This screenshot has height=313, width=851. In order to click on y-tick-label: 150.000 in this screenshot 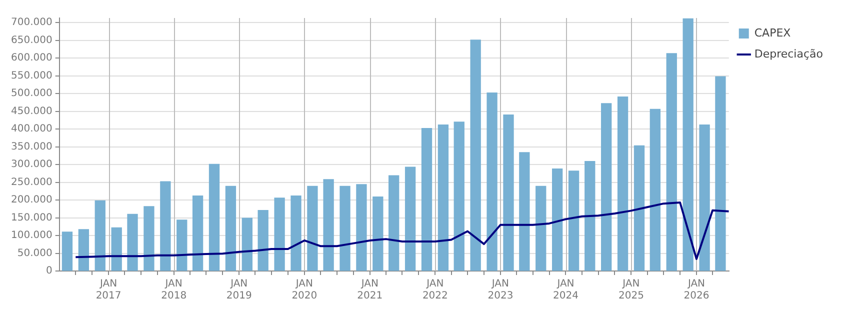, I will do `click(31, 218)`.